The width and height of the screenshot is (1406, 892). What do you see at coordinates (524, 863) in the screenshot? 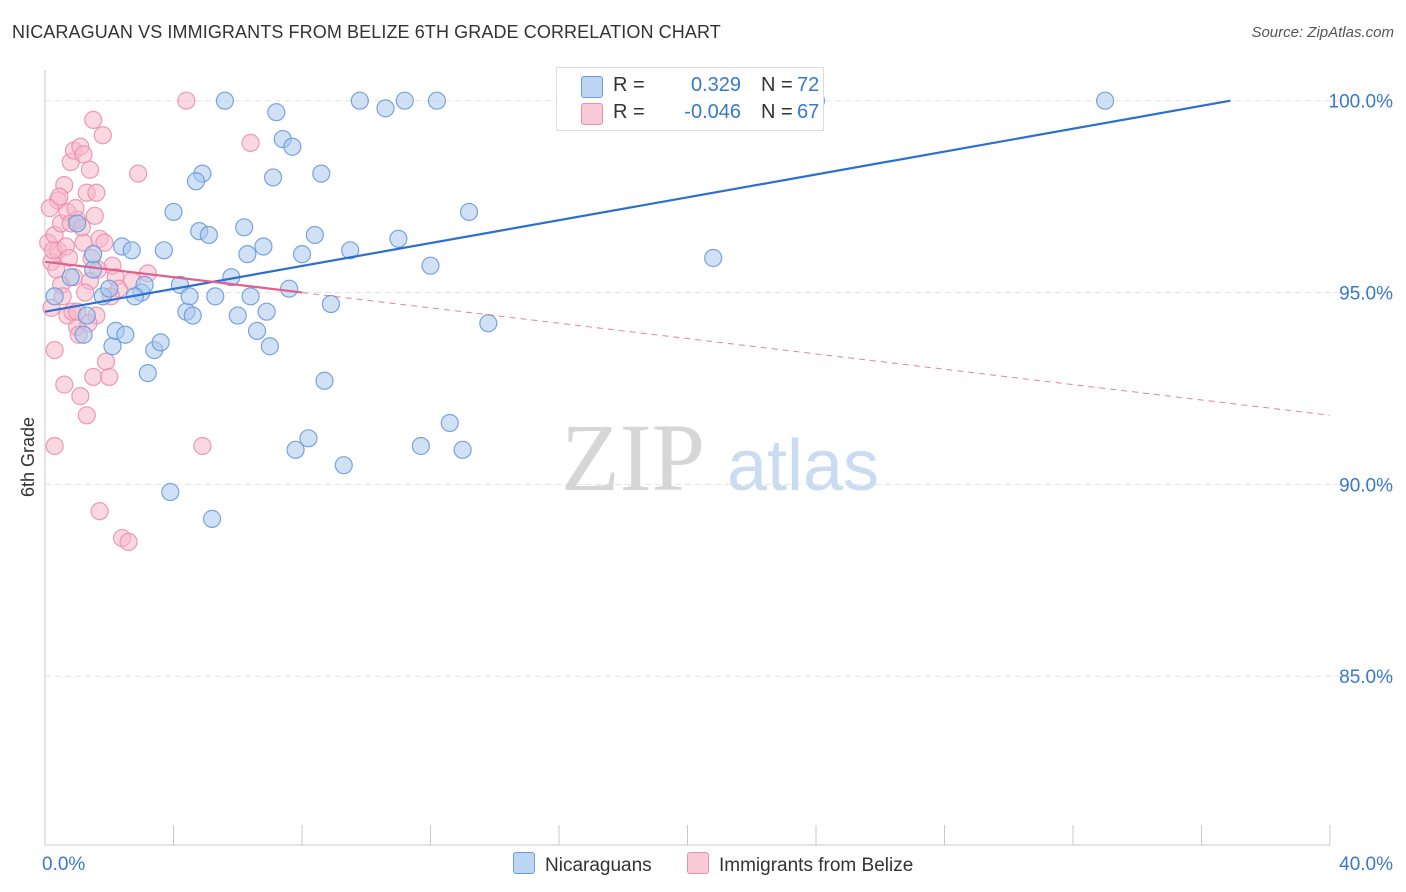
I see `legend-swatch-blue` at bounding box center [524, 863].